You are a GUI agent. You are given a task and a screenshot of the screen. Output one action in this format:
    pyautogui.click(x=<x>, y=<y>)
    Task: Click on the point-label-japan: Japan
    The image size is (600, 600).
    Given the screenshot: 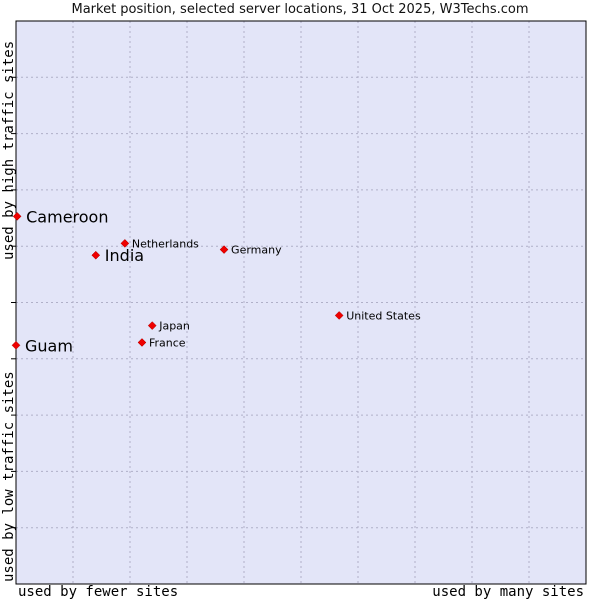 What is the action you would take?
    pyautogui.click(x=174, y=326)
    